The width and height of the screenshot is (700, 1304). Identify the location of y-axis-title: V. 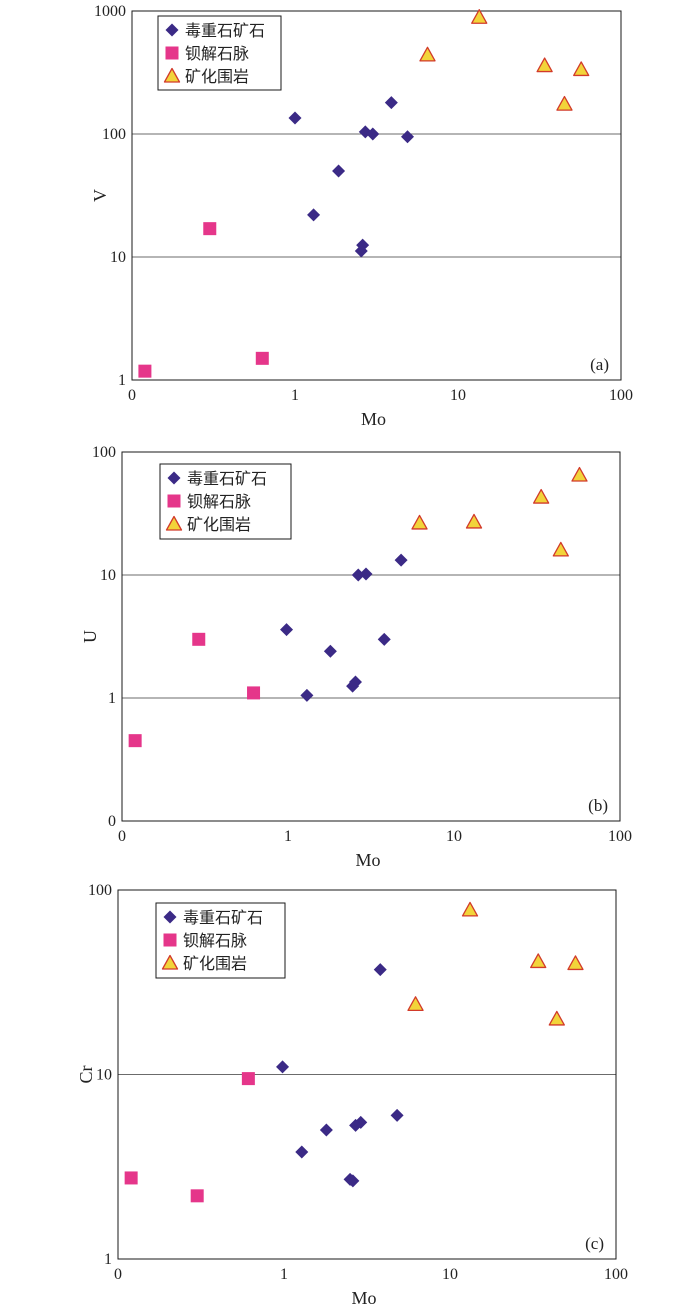
(100, 195).